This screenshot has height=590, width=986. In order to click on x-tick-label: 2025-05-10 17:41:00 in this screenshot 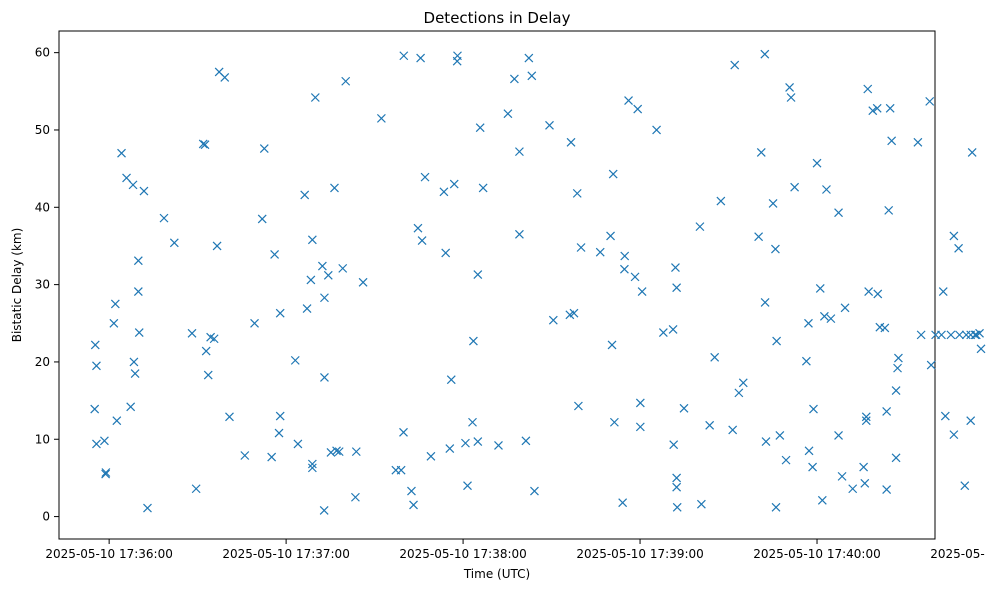, I will do `click(958, 554)`.